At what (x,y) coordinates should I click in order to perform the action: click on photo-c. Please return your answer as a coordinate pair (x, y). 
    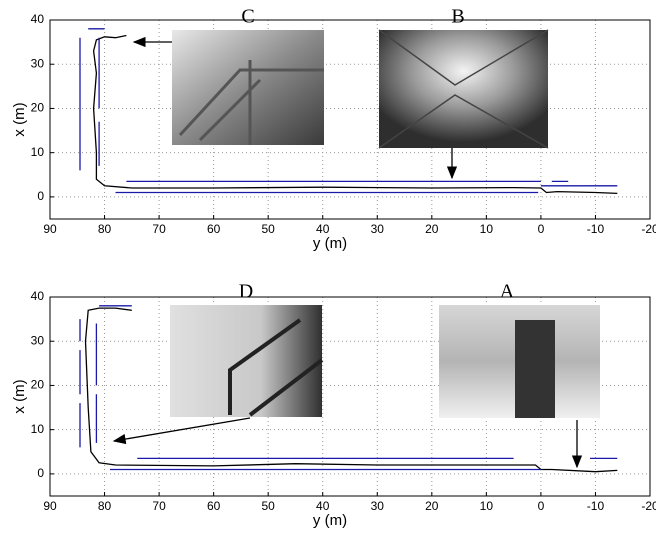
    Looking at the image, I should click on (248, 87).